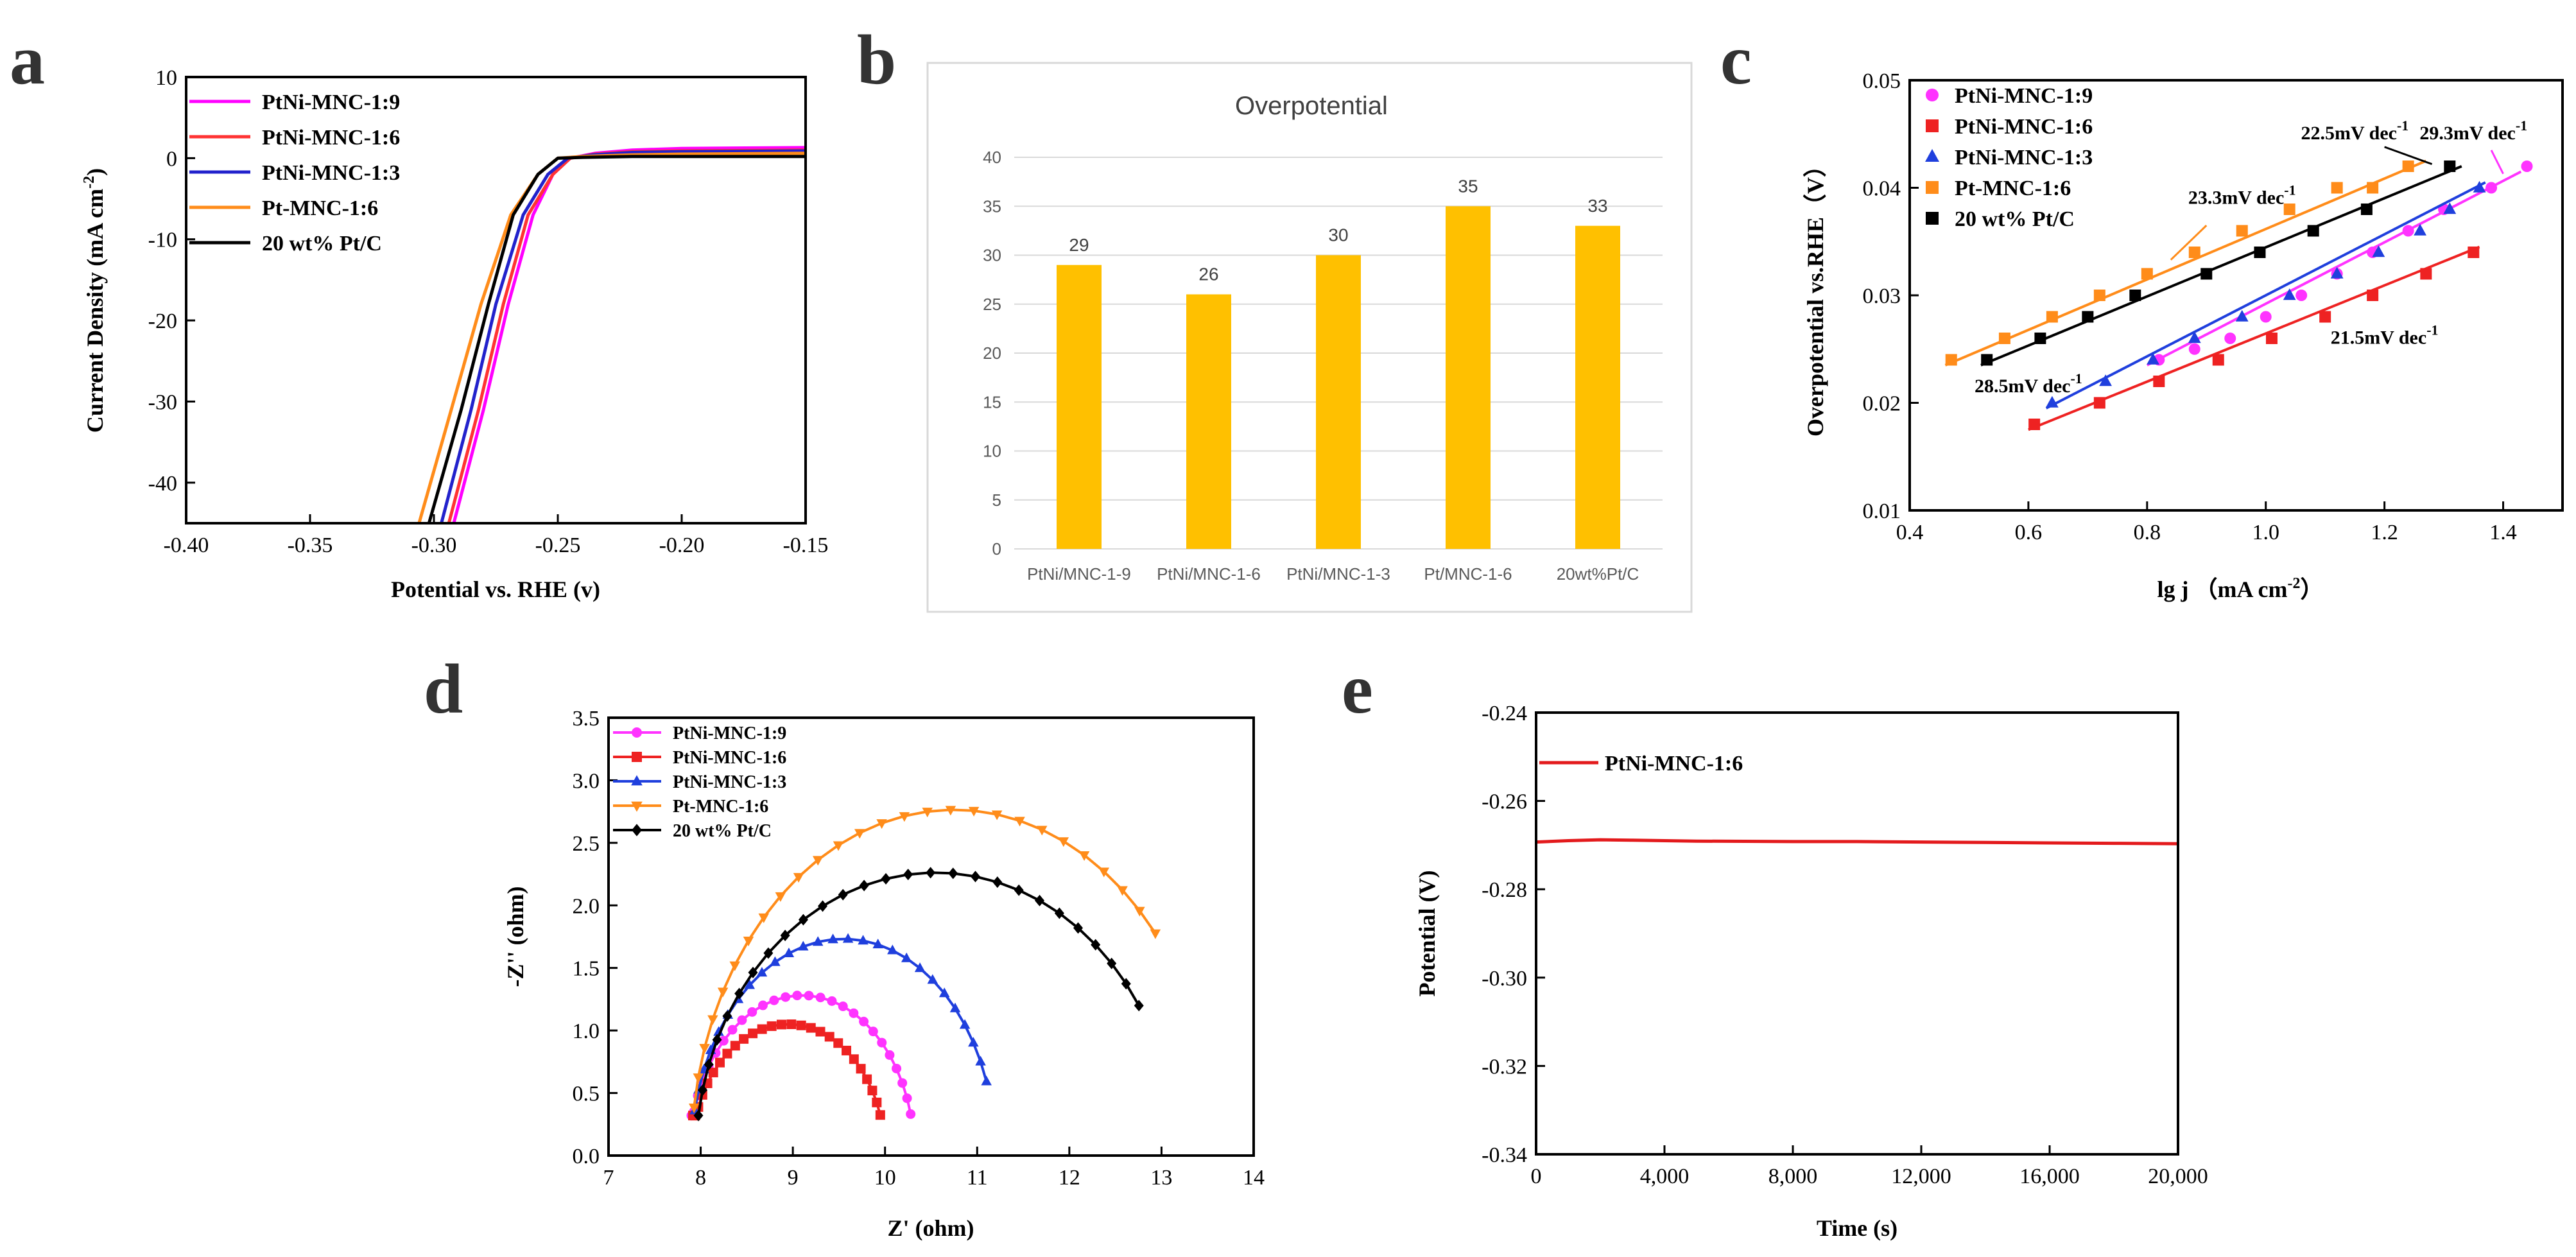 The width and height of the screenshot is (2576, 1257). Describe the element at coordinates (2312, 589) in the screenshot. I see `panel-c-xlabel-end: ）` at that location.